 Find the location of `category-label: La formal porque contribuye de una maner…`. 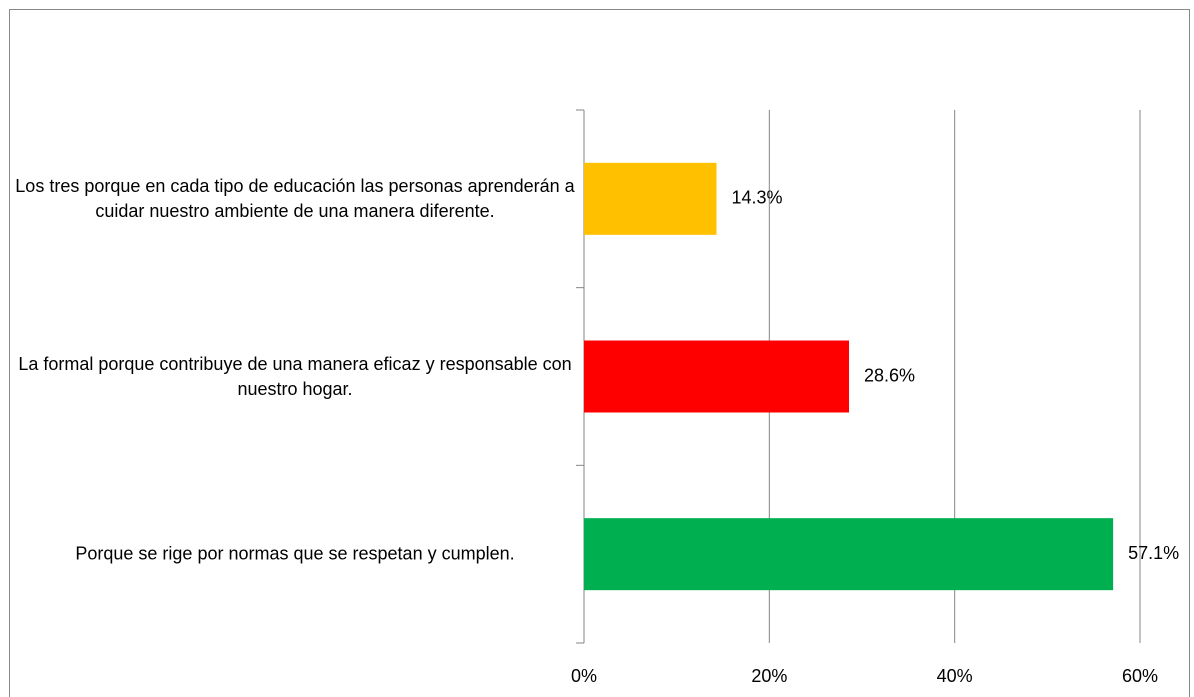

category-label: La formal porque contribuye de una maner… is located at coordinates (295, 376).